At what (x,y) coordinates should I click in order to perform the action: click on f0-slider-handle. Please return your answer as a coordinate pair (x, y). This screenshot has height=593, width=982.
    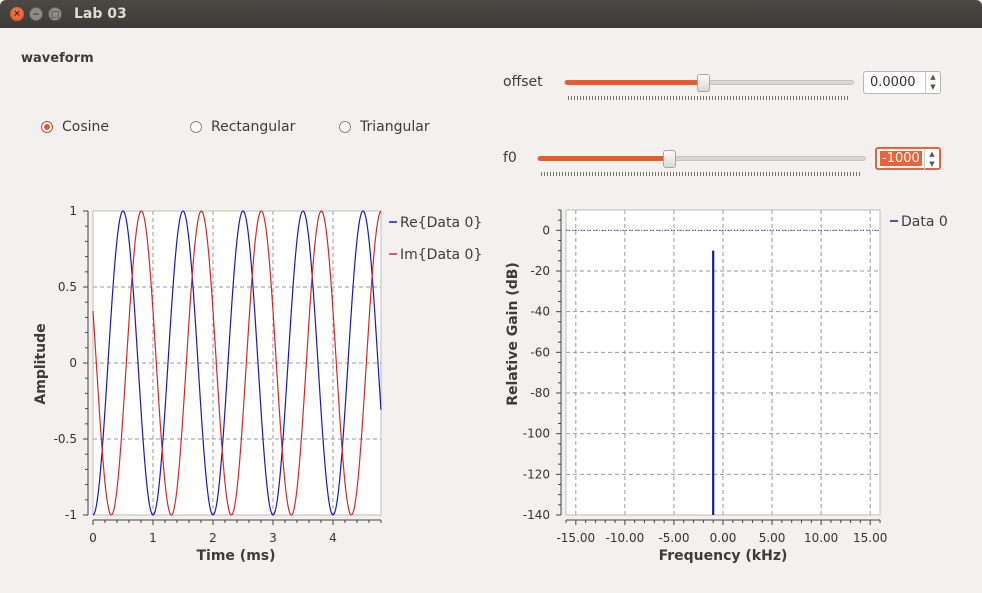
    Looking at the image, I should click on (669, 159).